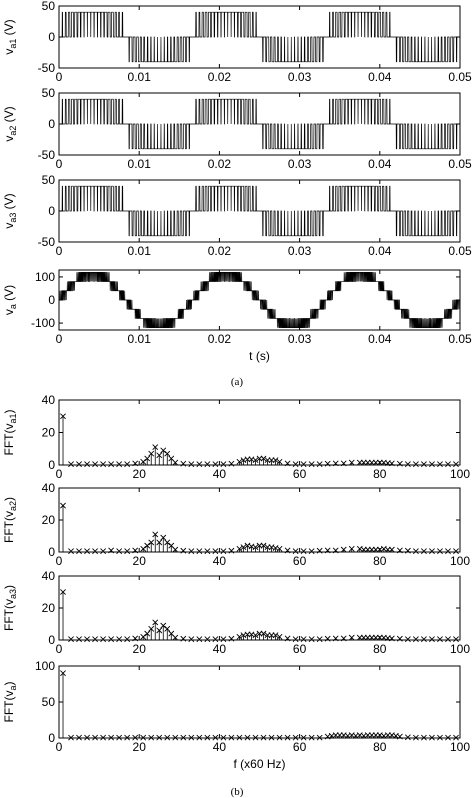  Describe the element at coordinates (259, 432) in the screenshot. I see `plot-frame` at that location.